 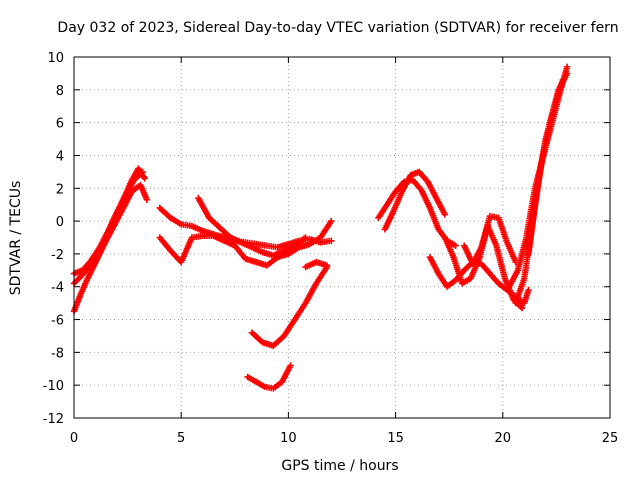 What do you see at coordinates (610, 438) in the screenshot?
I see `x-tick-label: 25` at bounding box center [610, 438].